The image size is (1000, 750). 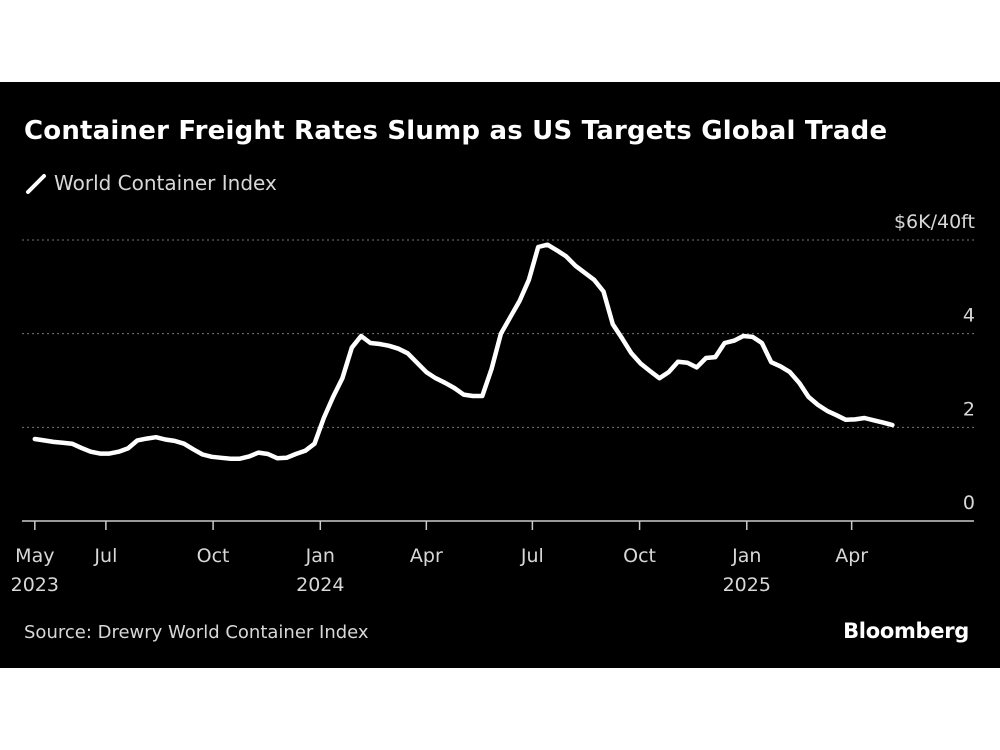 What do you see at coordinates (34, 556) in the screenshot?
I see `x-tick-label: May` at bounding box center [34, 556].